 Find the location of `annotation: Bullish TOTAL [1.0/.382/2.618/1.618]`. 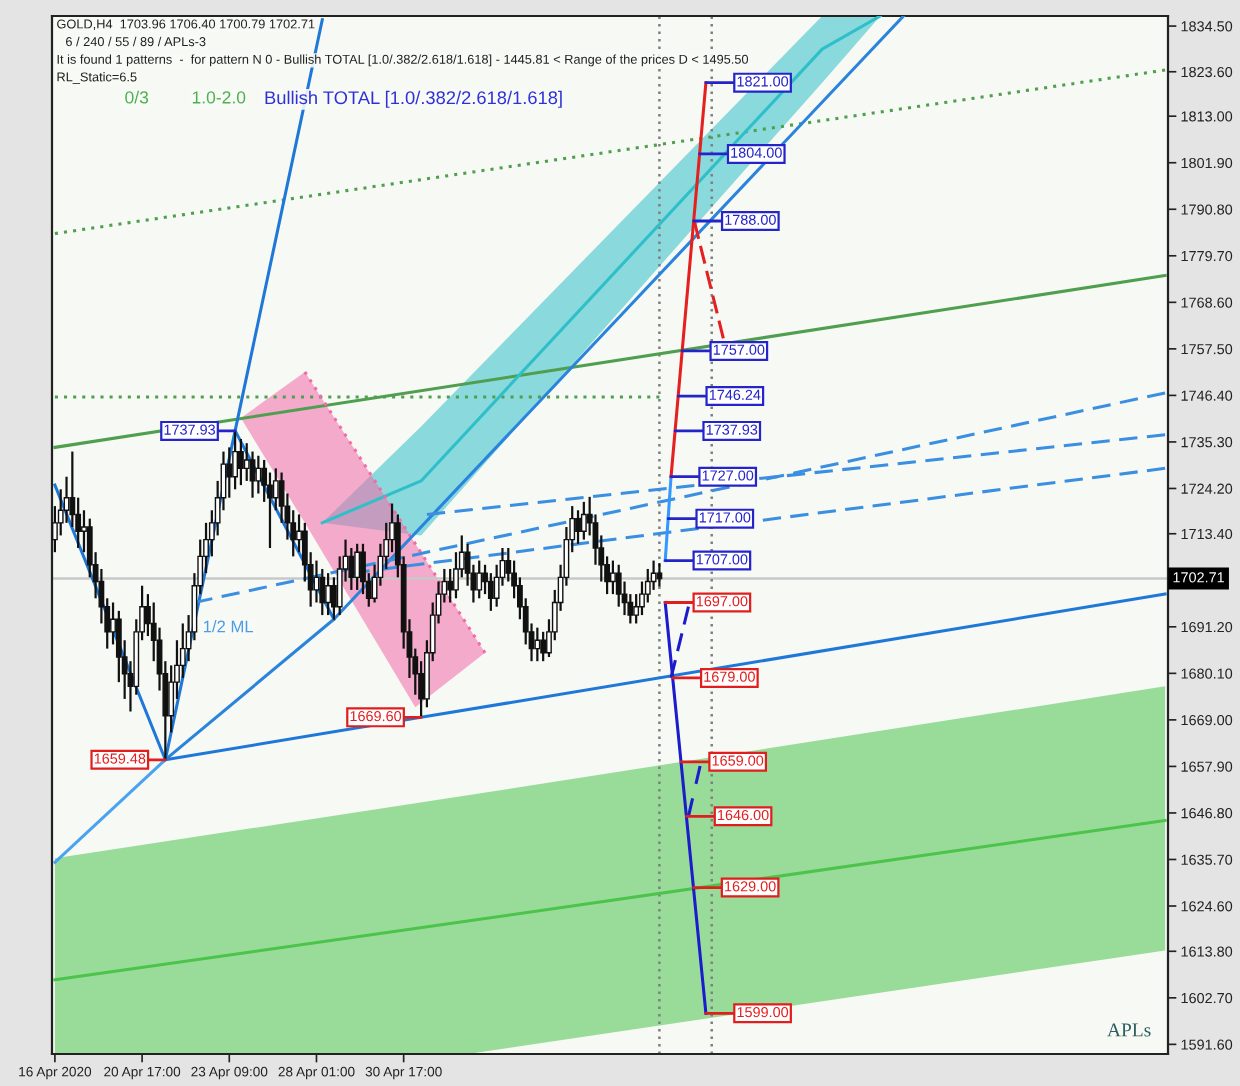

annotation: Bullish TOTAL [1.0/.382/2.618/1.618] is located at coordinates (413, 99).